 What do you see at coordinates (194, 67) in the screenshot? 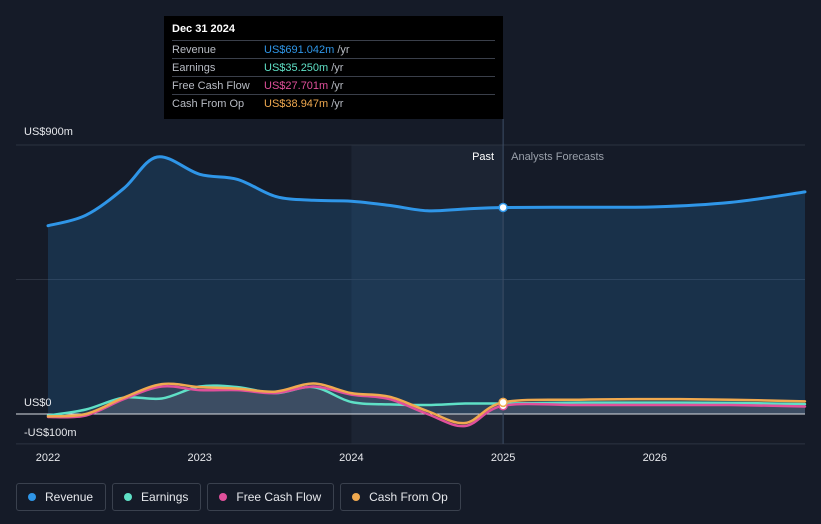
I see `tooltip-label: Earnings` at bounding box center [194, 67].